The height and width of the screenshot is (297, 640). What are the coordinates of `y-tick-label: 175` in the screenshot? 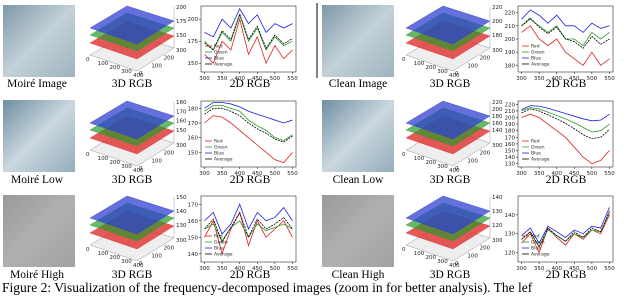 It's located at (193, 42).